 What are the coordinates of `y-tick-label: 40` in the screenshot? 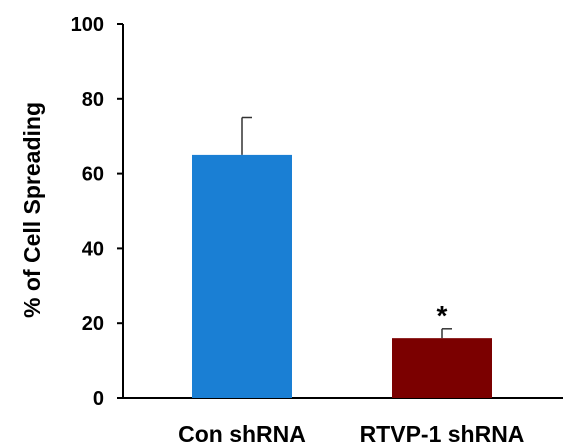 It's located at (93, 249).